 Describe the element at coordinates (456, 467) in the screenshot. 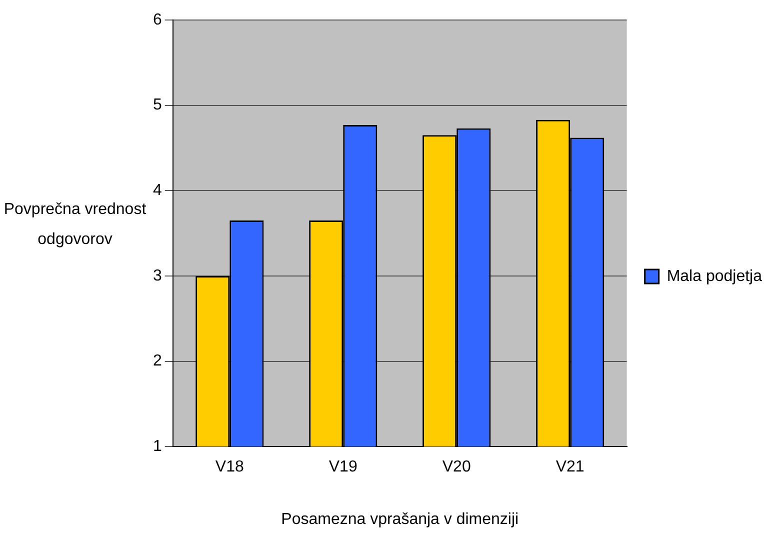

I see `x-tick-label: V20` at that location.